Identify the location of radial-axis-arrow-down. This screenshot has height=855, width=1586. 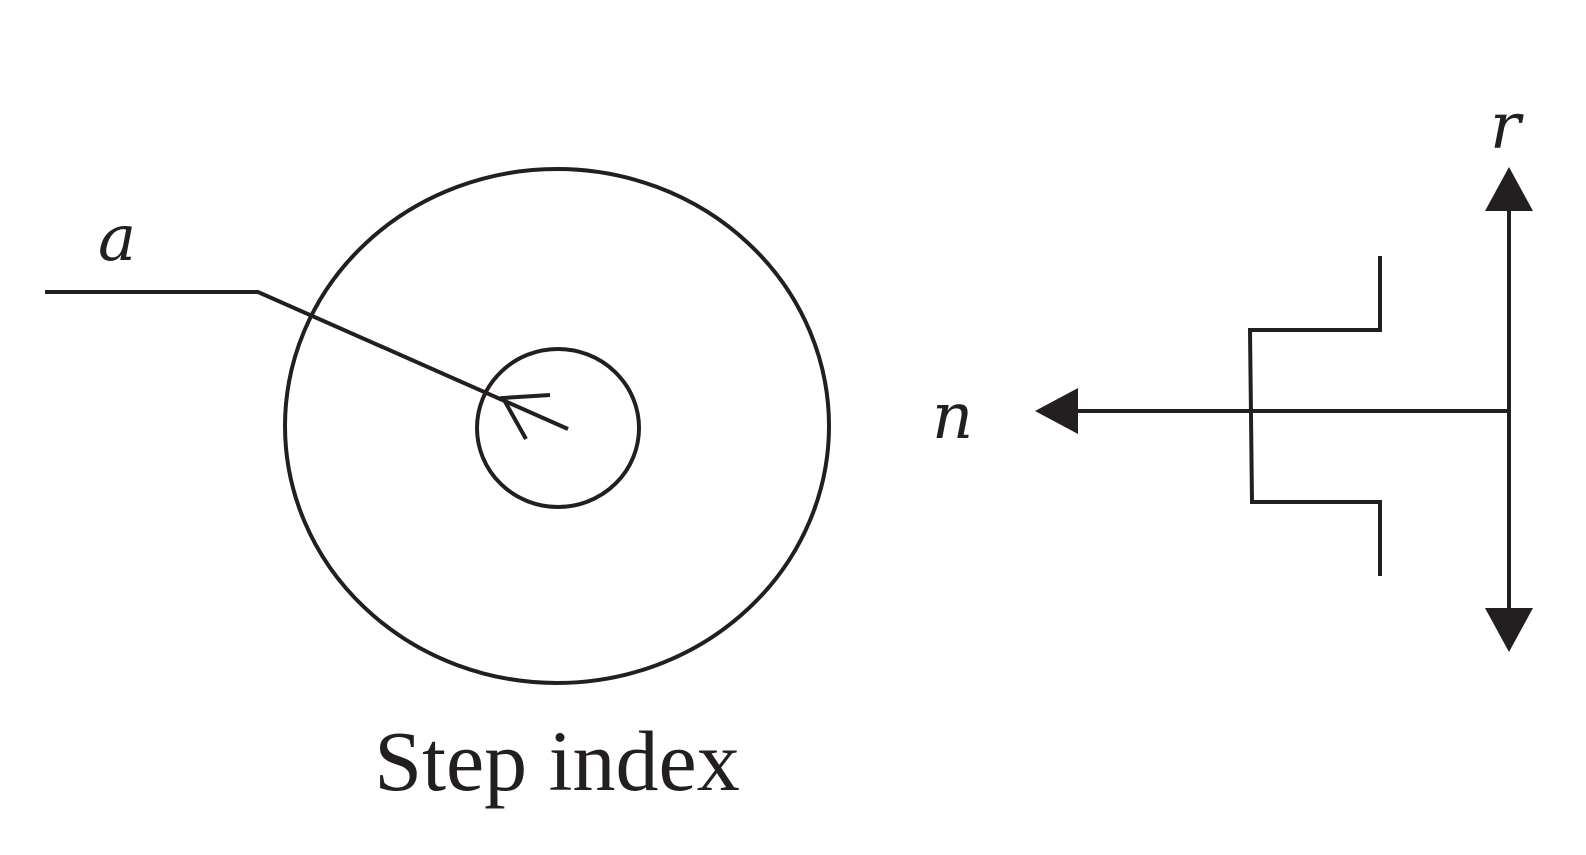
(1509, 630).